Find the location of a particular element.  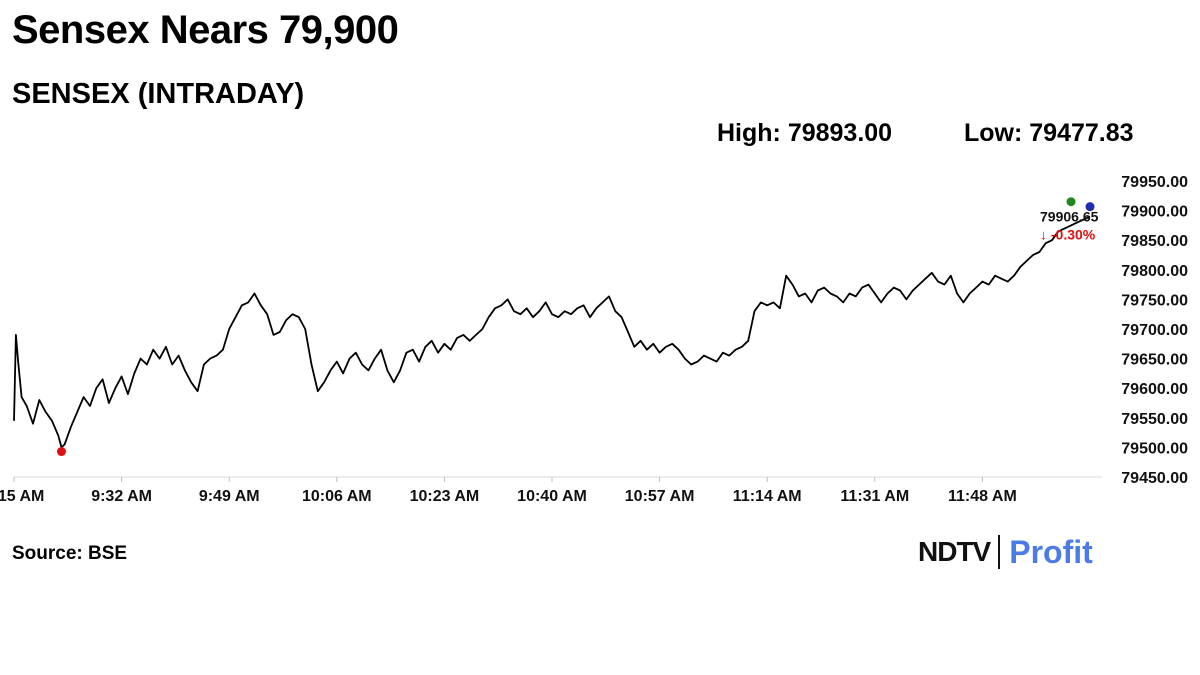

day-low-marker is located at coordinates (61, 452).